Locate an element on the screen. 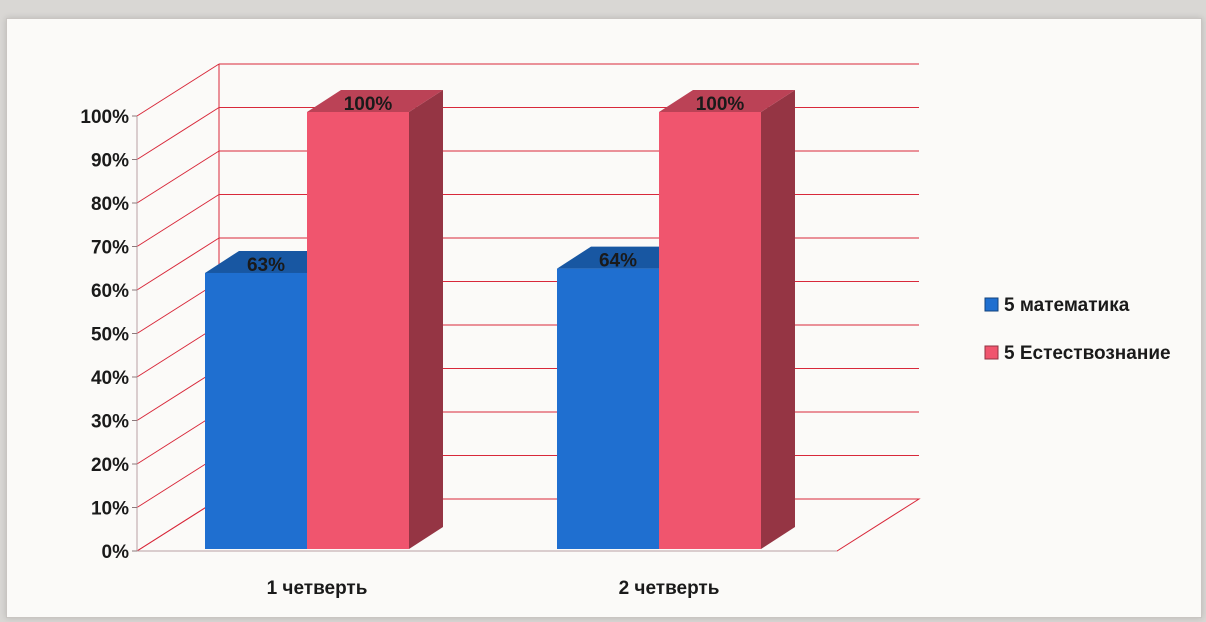 The image size is (1206, 622). y-tick-label: 30% is located at coordinates (110, 422).